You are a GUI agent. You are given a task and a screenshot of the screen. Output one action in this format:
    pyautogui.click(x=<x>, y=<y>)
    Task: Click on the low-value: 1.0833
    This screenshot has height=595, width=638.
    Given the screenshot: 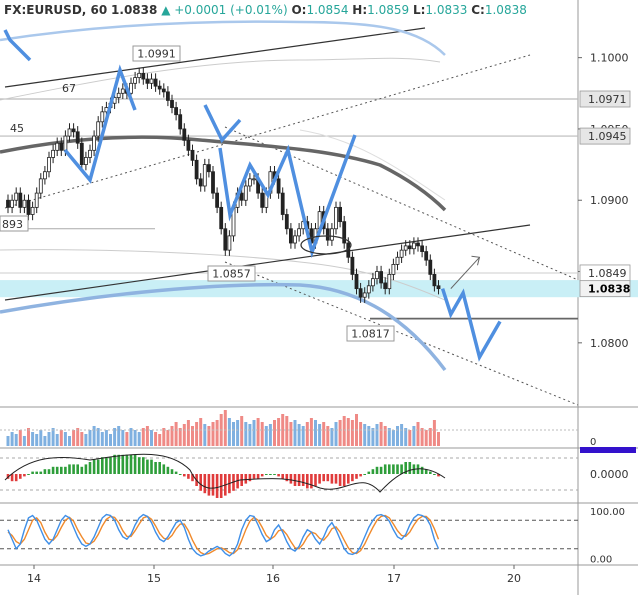 What is the action you would take?
    pyautogui.click(x=446, y=10)
    